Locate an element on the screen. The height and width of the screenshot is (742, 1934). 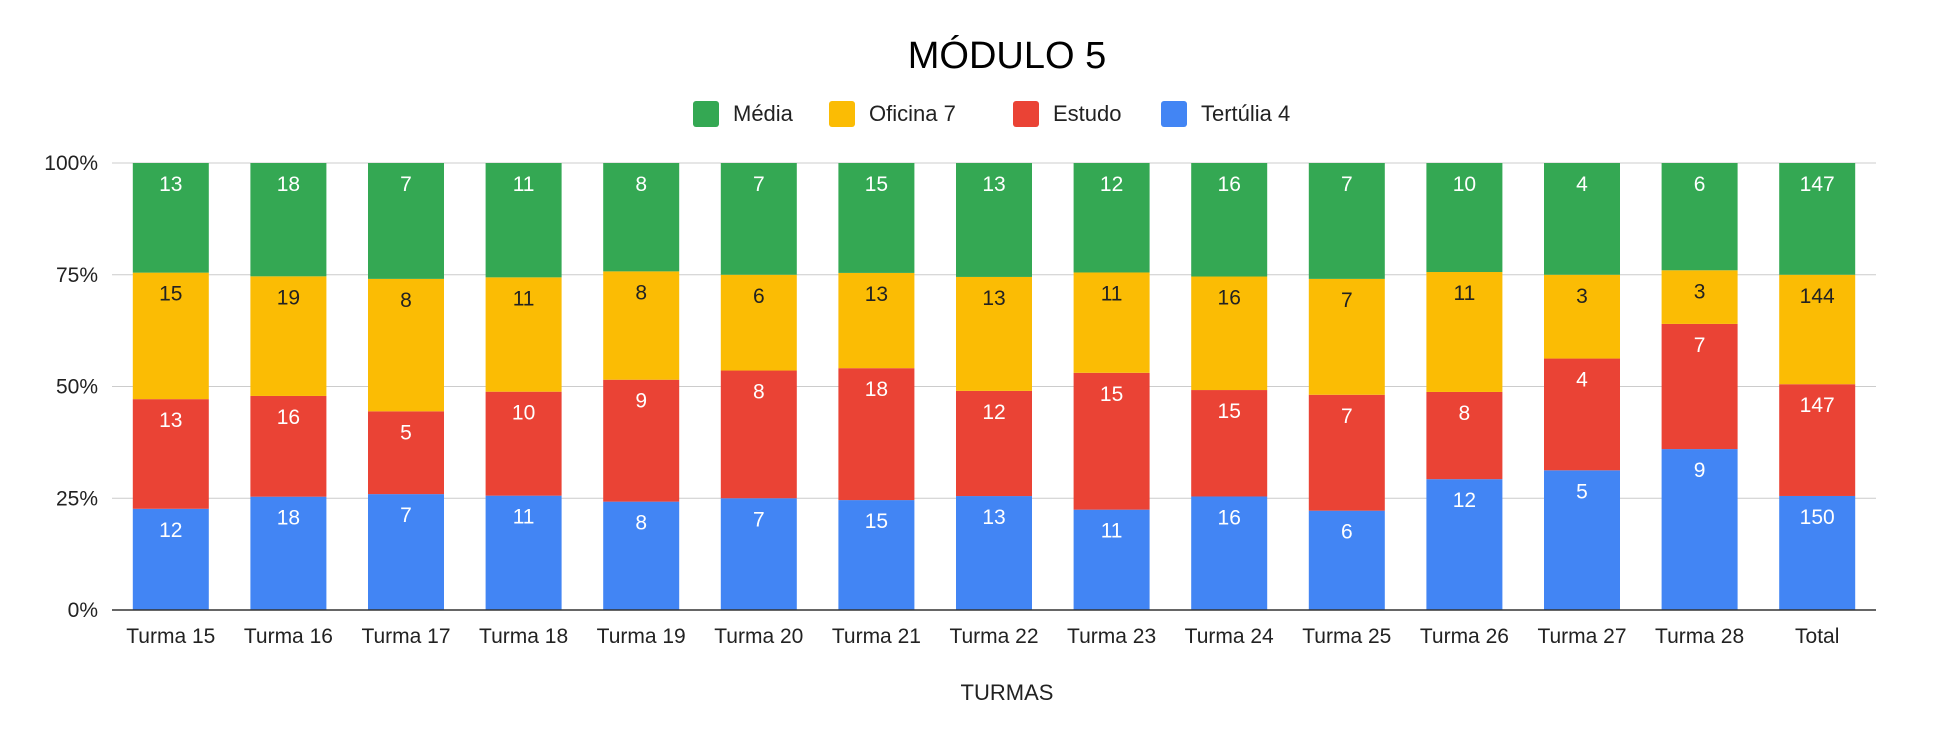
x-tick-label: Turma 21 is located at coordinates (876, 636).